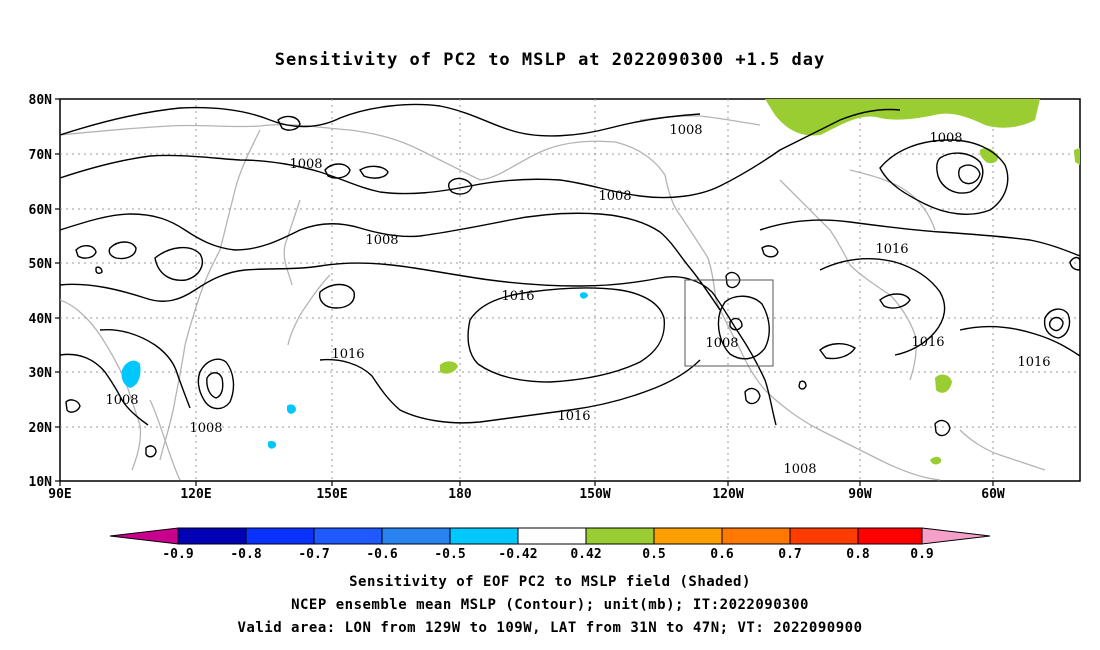 Image resolution: width=1100 pixels, height=650 pixels. Describe the element at coordinates (245, 554) in the screenshot. I see `colorbar-label: -0.8` at that location.